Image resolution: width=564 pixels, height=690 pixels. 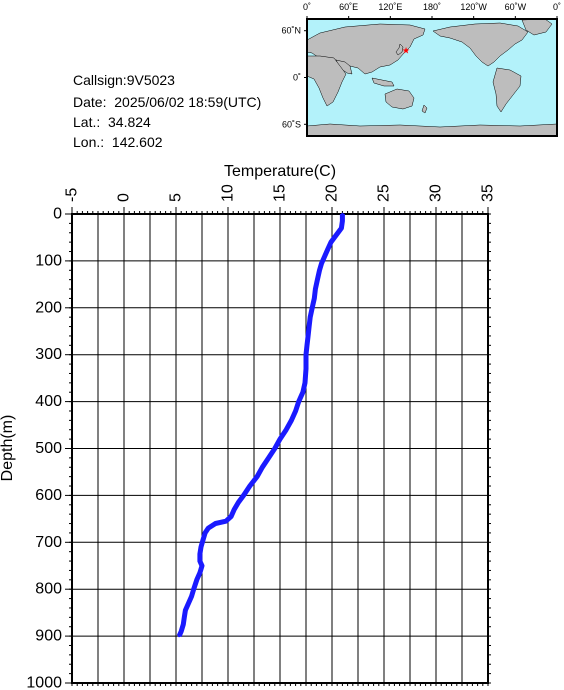 What do you see at coordinates (280, 193) in the screenshot?
I see `x-tick-label: 15` at bounding box center [280, 193].